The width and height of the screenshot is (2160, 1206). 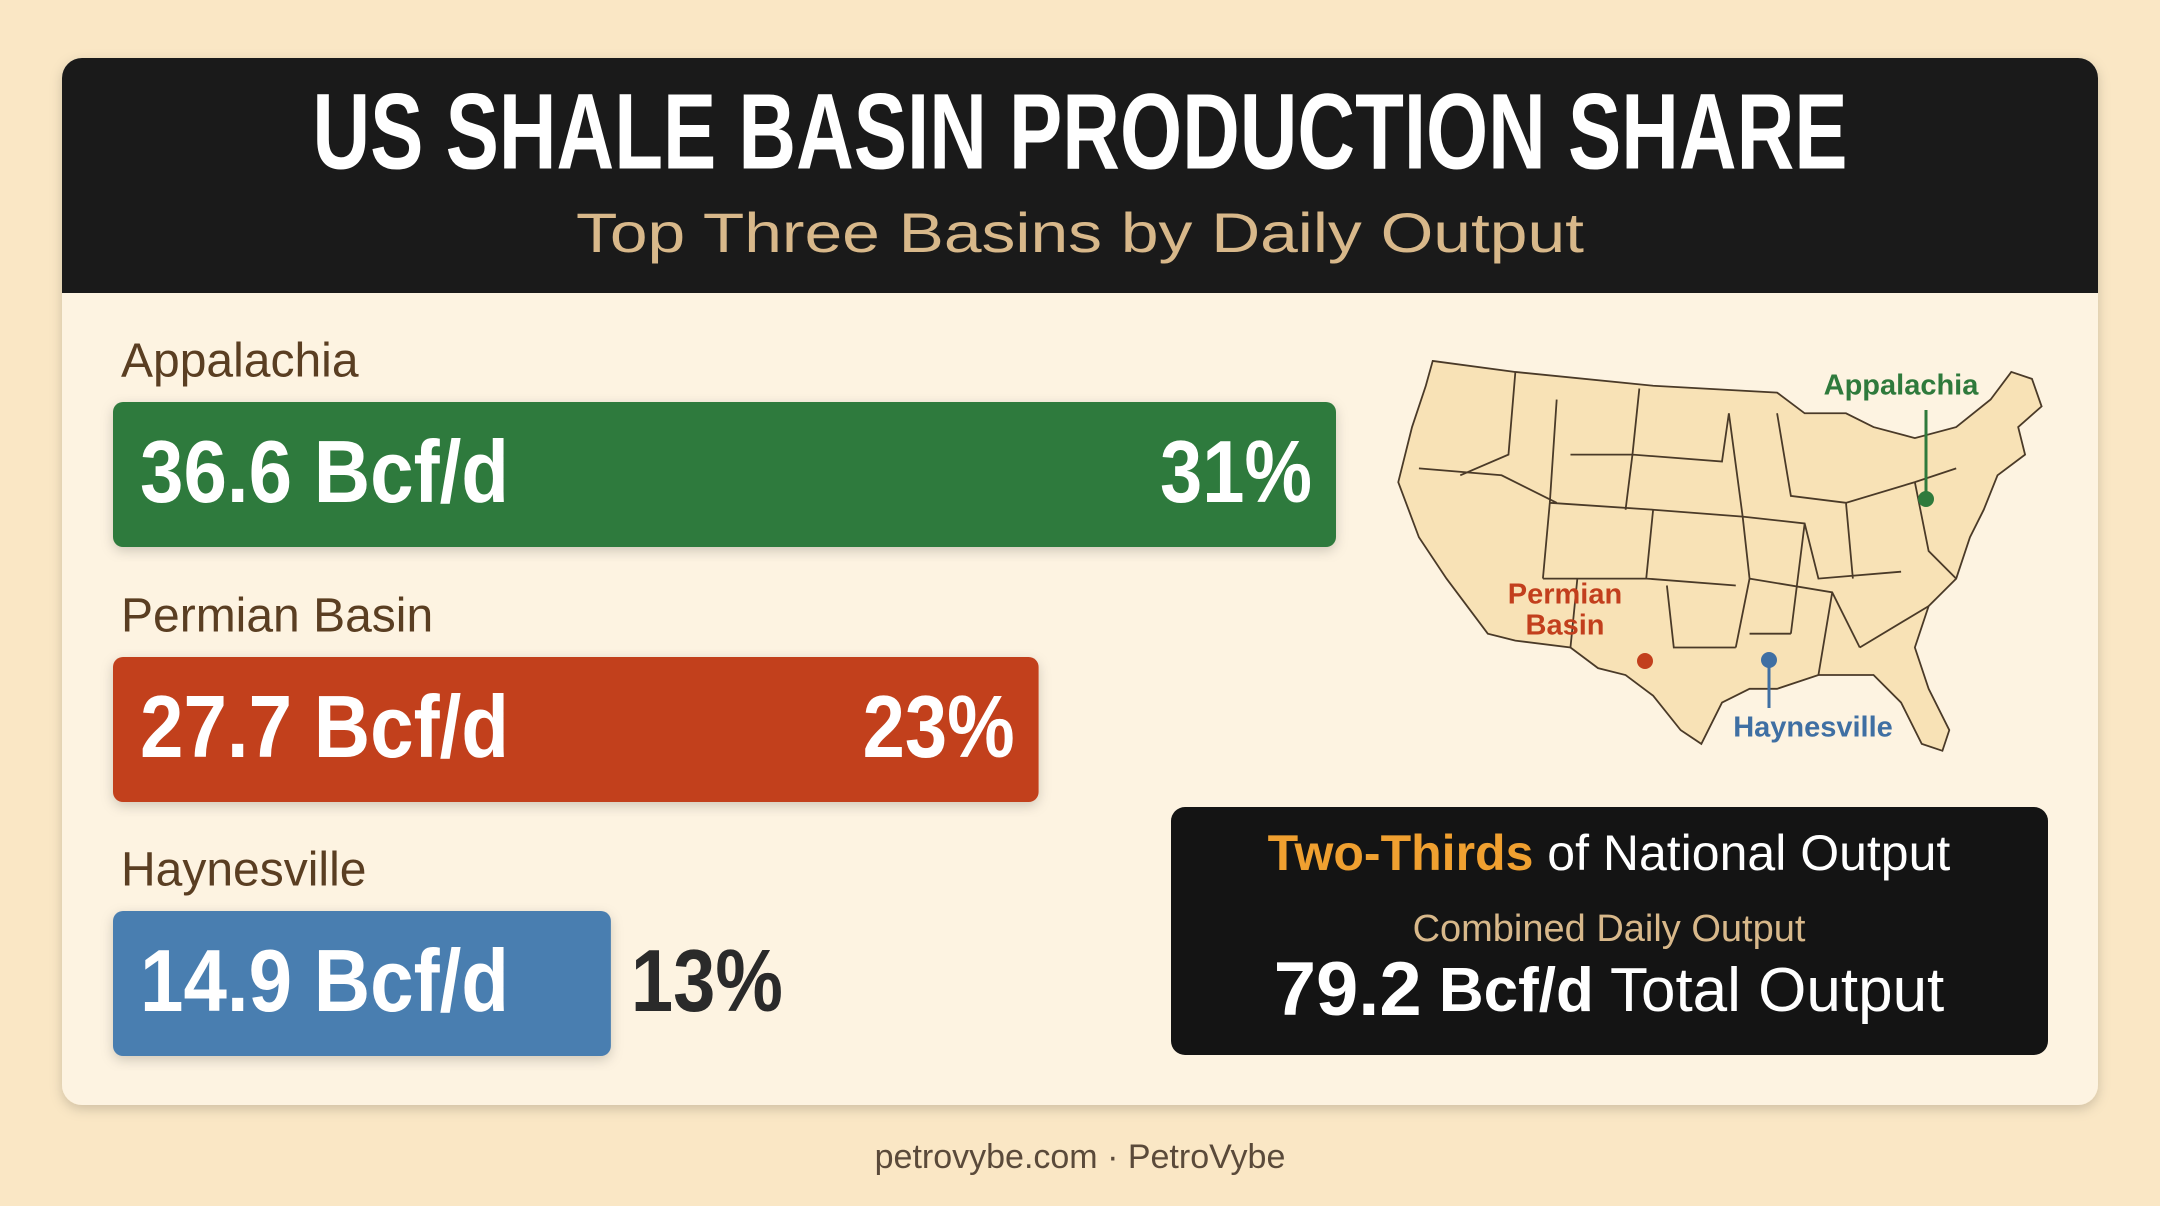 I want to click on value-label: 36.6 Bcf/d, so click(x=324, y=471).